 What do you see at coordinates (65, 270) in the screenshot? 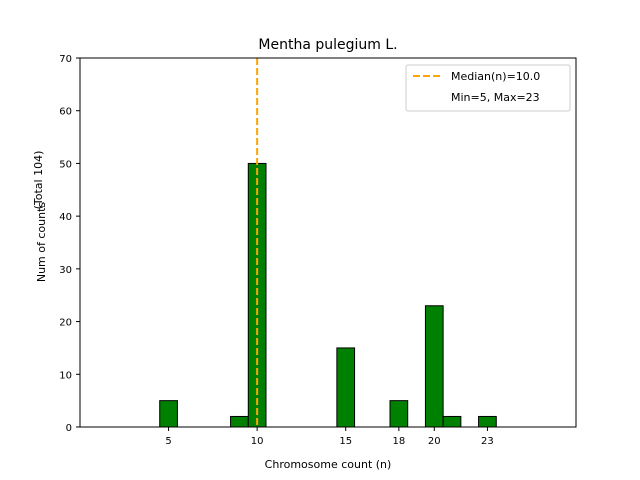
I see `y-tick-label: 30` at bounding box center [65, 270].